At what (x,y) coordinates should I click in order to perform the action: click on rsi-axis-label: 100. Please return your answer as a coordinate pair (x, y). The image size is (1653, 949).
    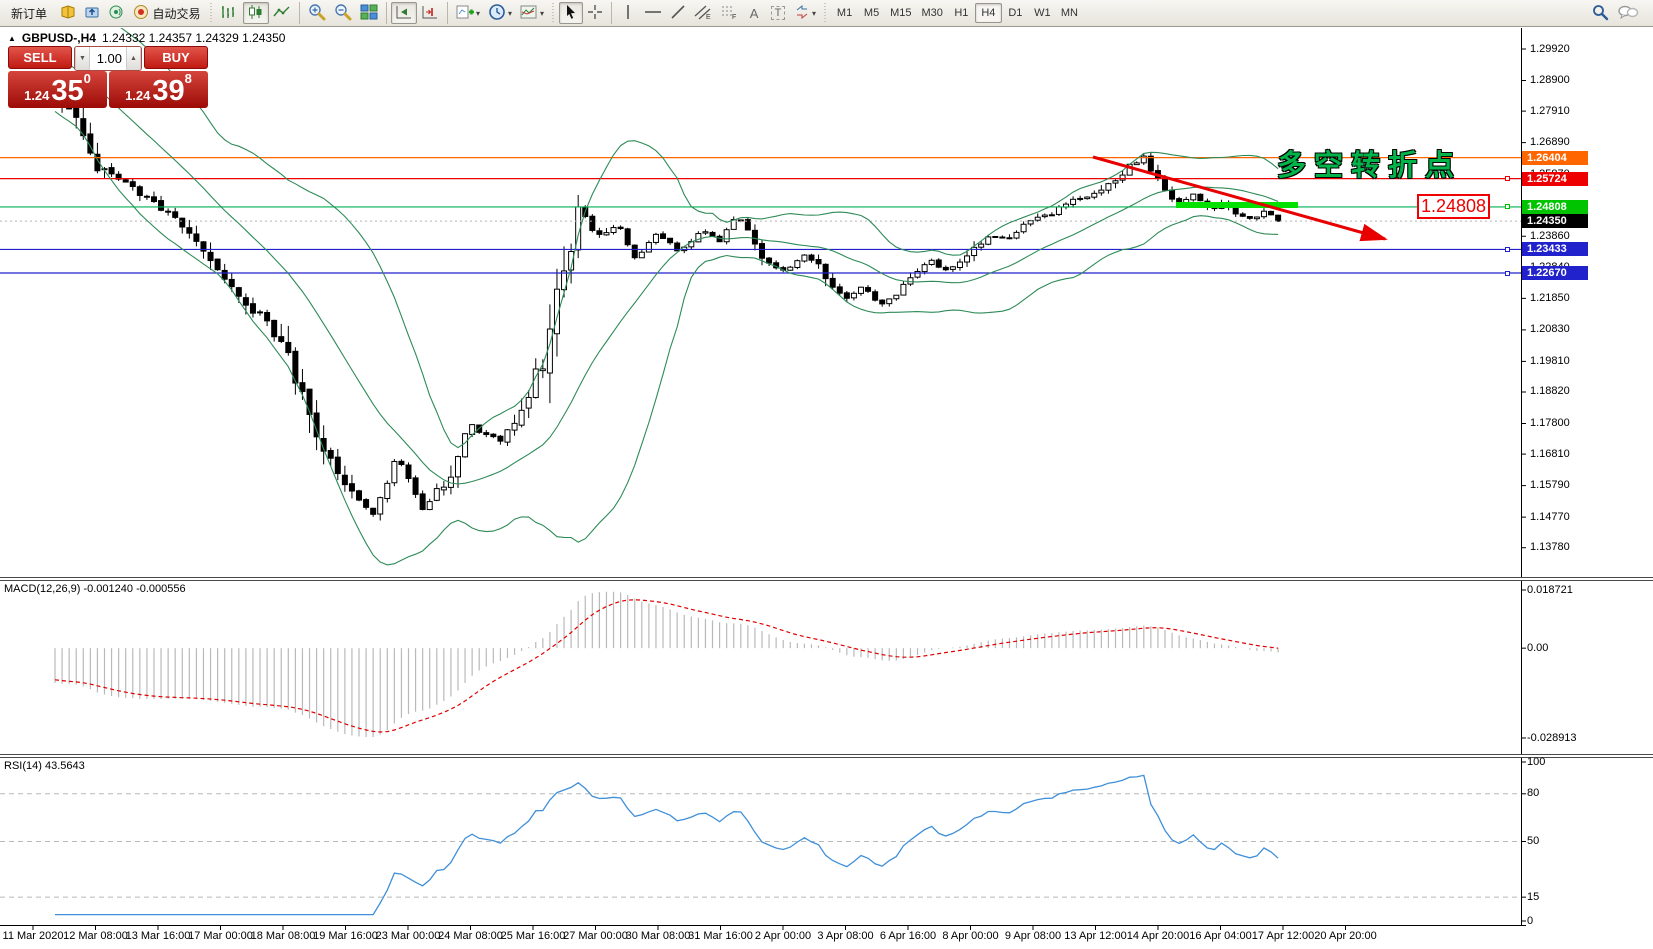
    Looking at the image, I should click on (1536, 761).